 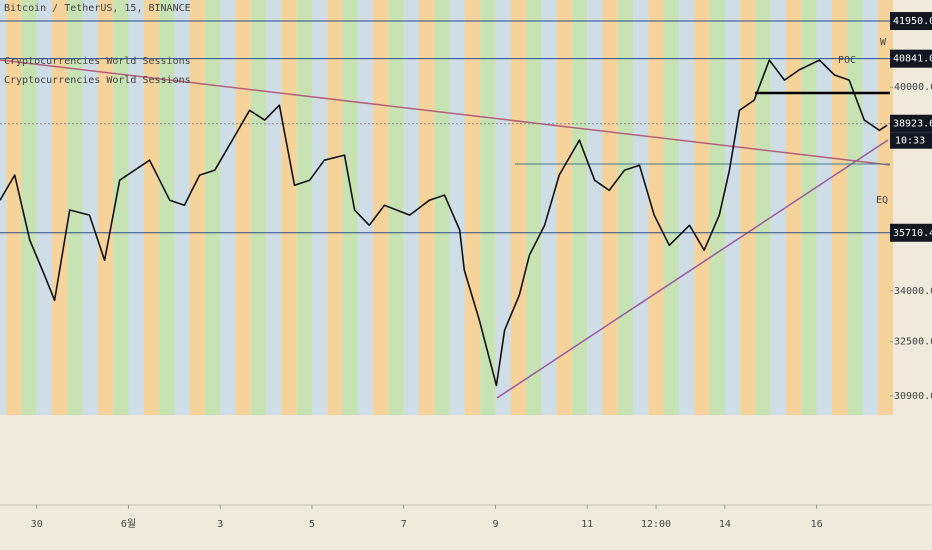 What do you see at coordinates (882, 200) in the screenshot?
I see `annotation: EQ` at bounding box center [882, 200].